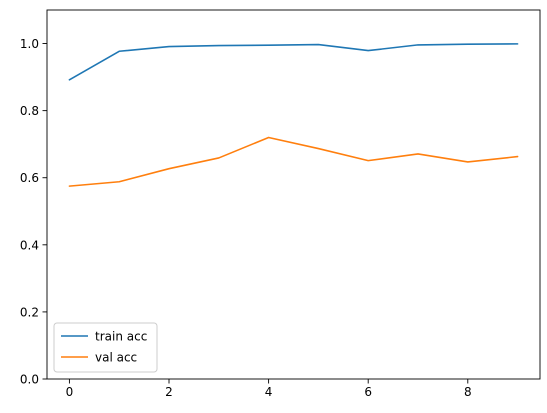 The width and height of the screenshot is (547, 413). What do you see at coordinates (105, 347) in the screenshot?
I see `legend: train acc val acc` at bounding box center [105, 347].